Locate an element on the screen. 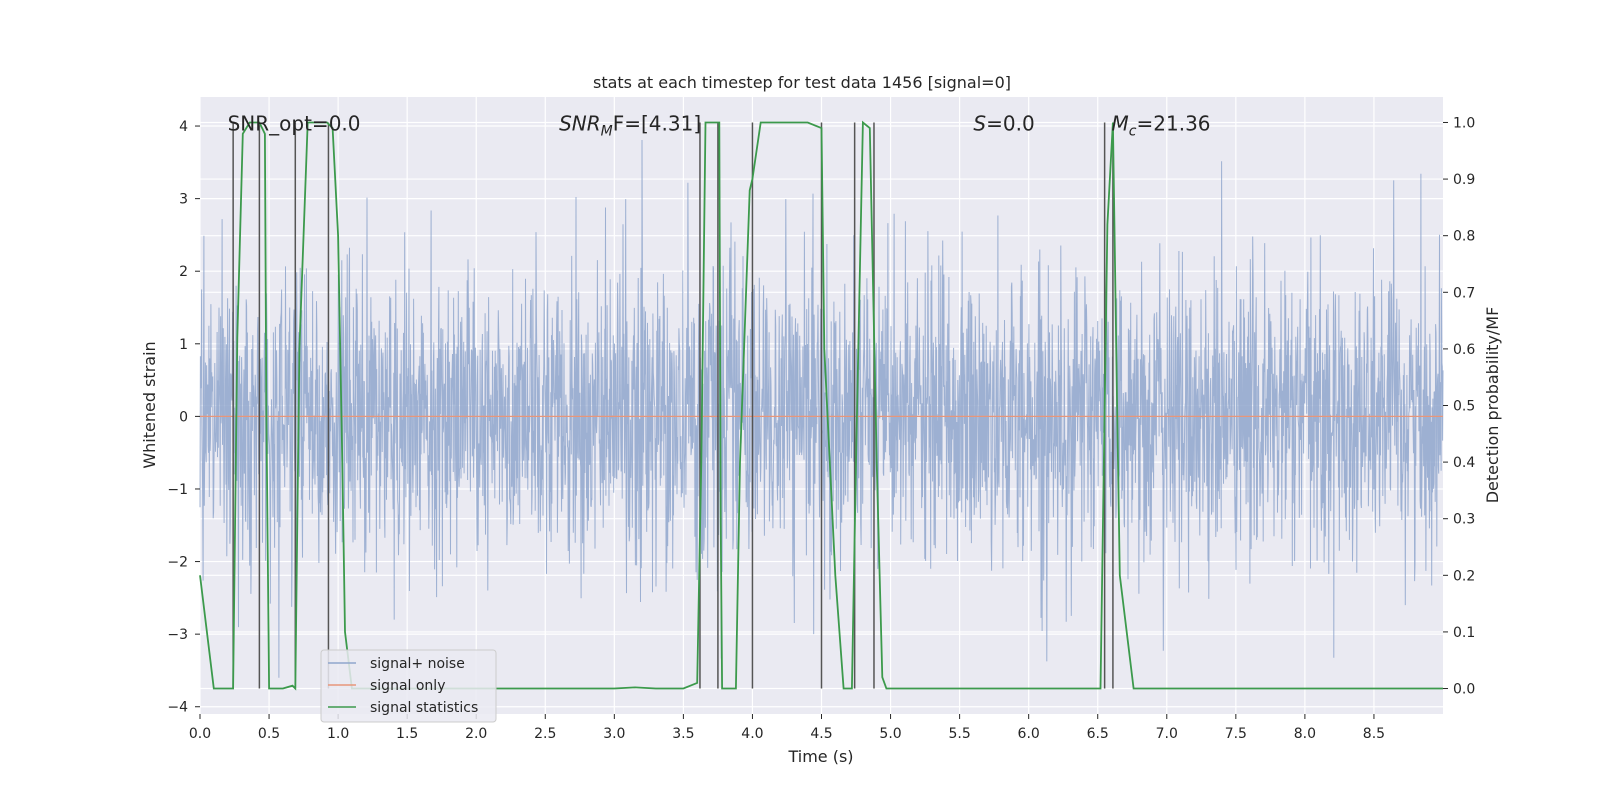 This screenshot has height=800, width=1600. y-right-axis-label: Detection probability/MF is located at coordinates (1492, 405).